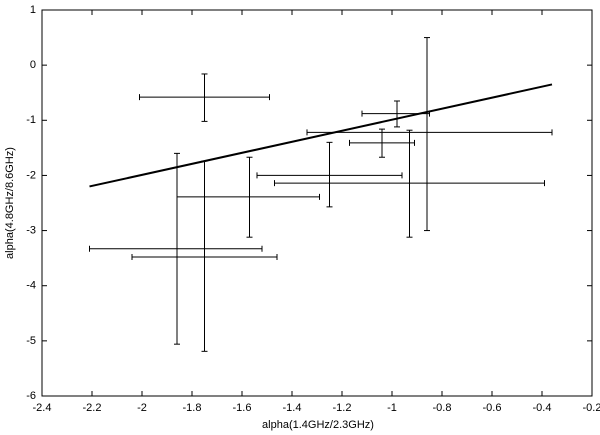 The image size is (600, 435). I want to click on y-tick-label: -2, so click(31, 175).